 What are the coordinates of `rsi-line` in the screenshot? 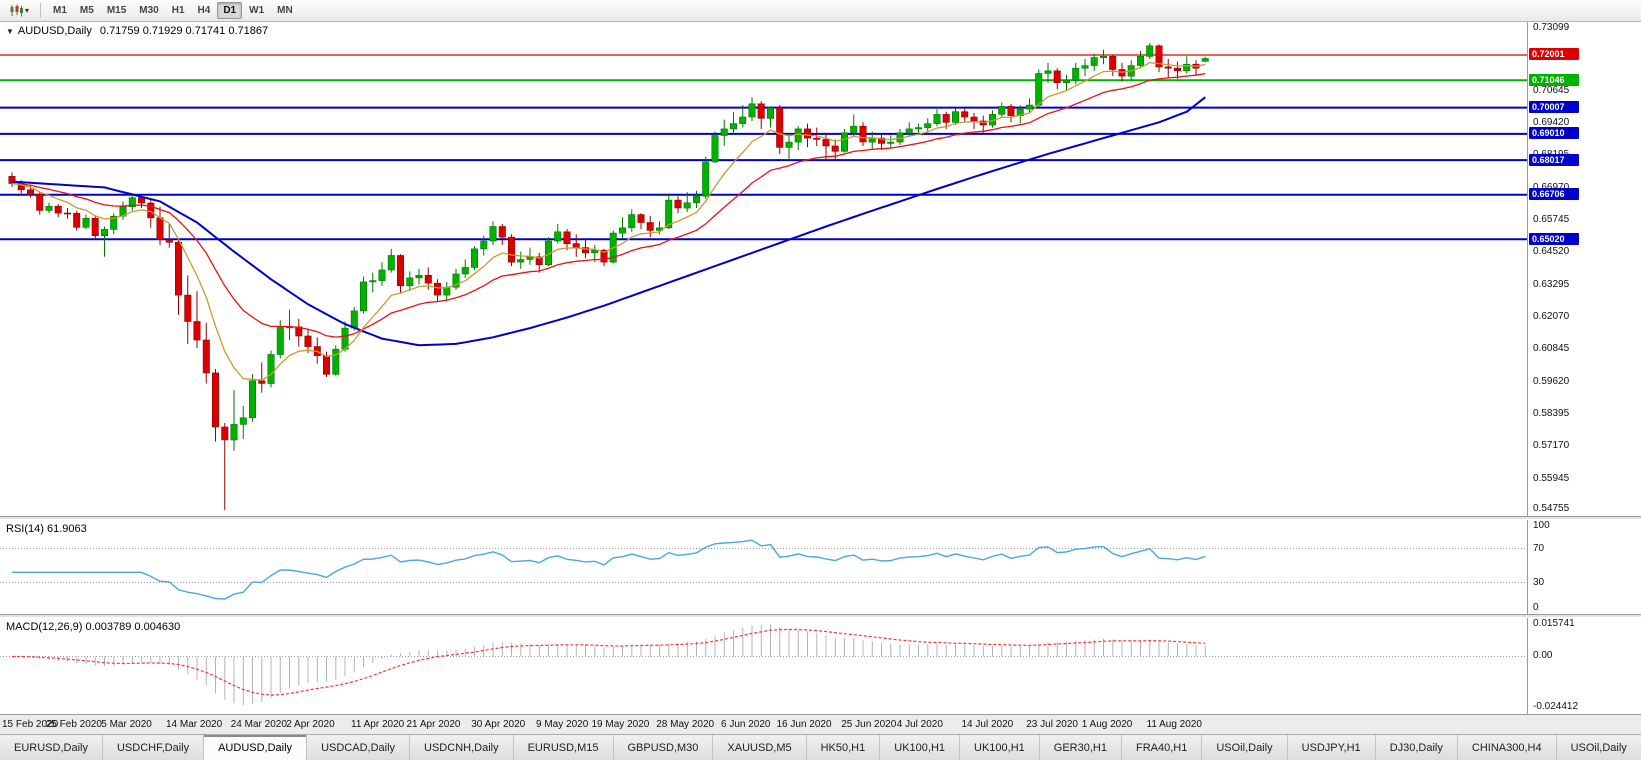 It's located at (609, 569).